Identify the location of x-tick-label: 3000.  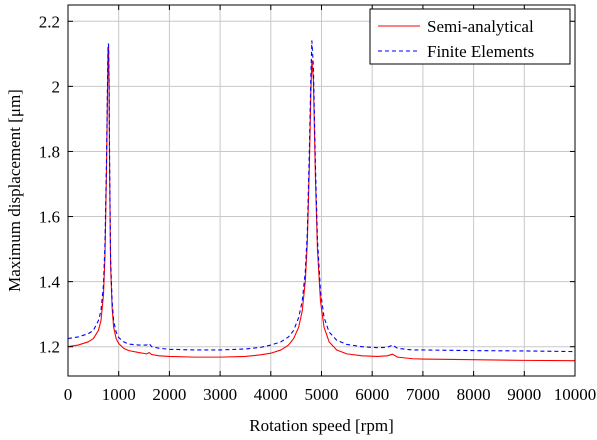
(220, 394).